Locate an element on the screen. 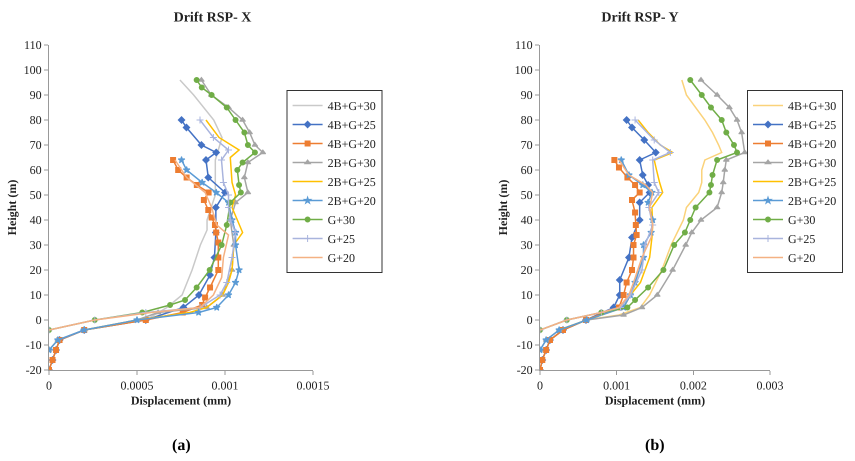  x-tick-label: 0.0005 is located at coordinates (137, 385).